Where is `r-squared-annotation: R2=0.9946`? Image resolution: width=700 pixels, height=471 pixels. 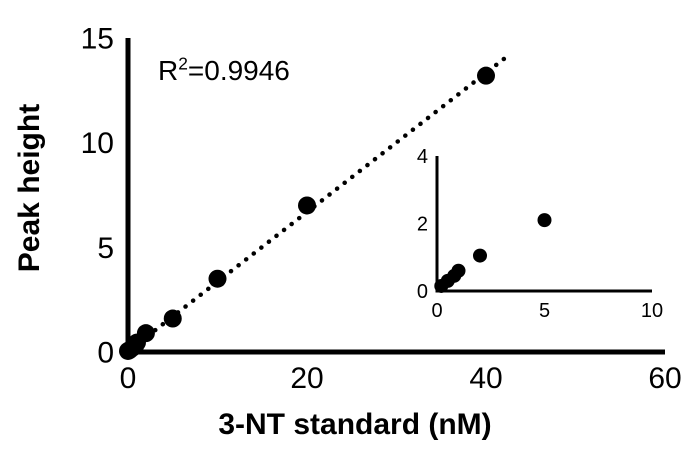 r-squared-annotation: R2=0.9946 is located at coordinates (224, 71).